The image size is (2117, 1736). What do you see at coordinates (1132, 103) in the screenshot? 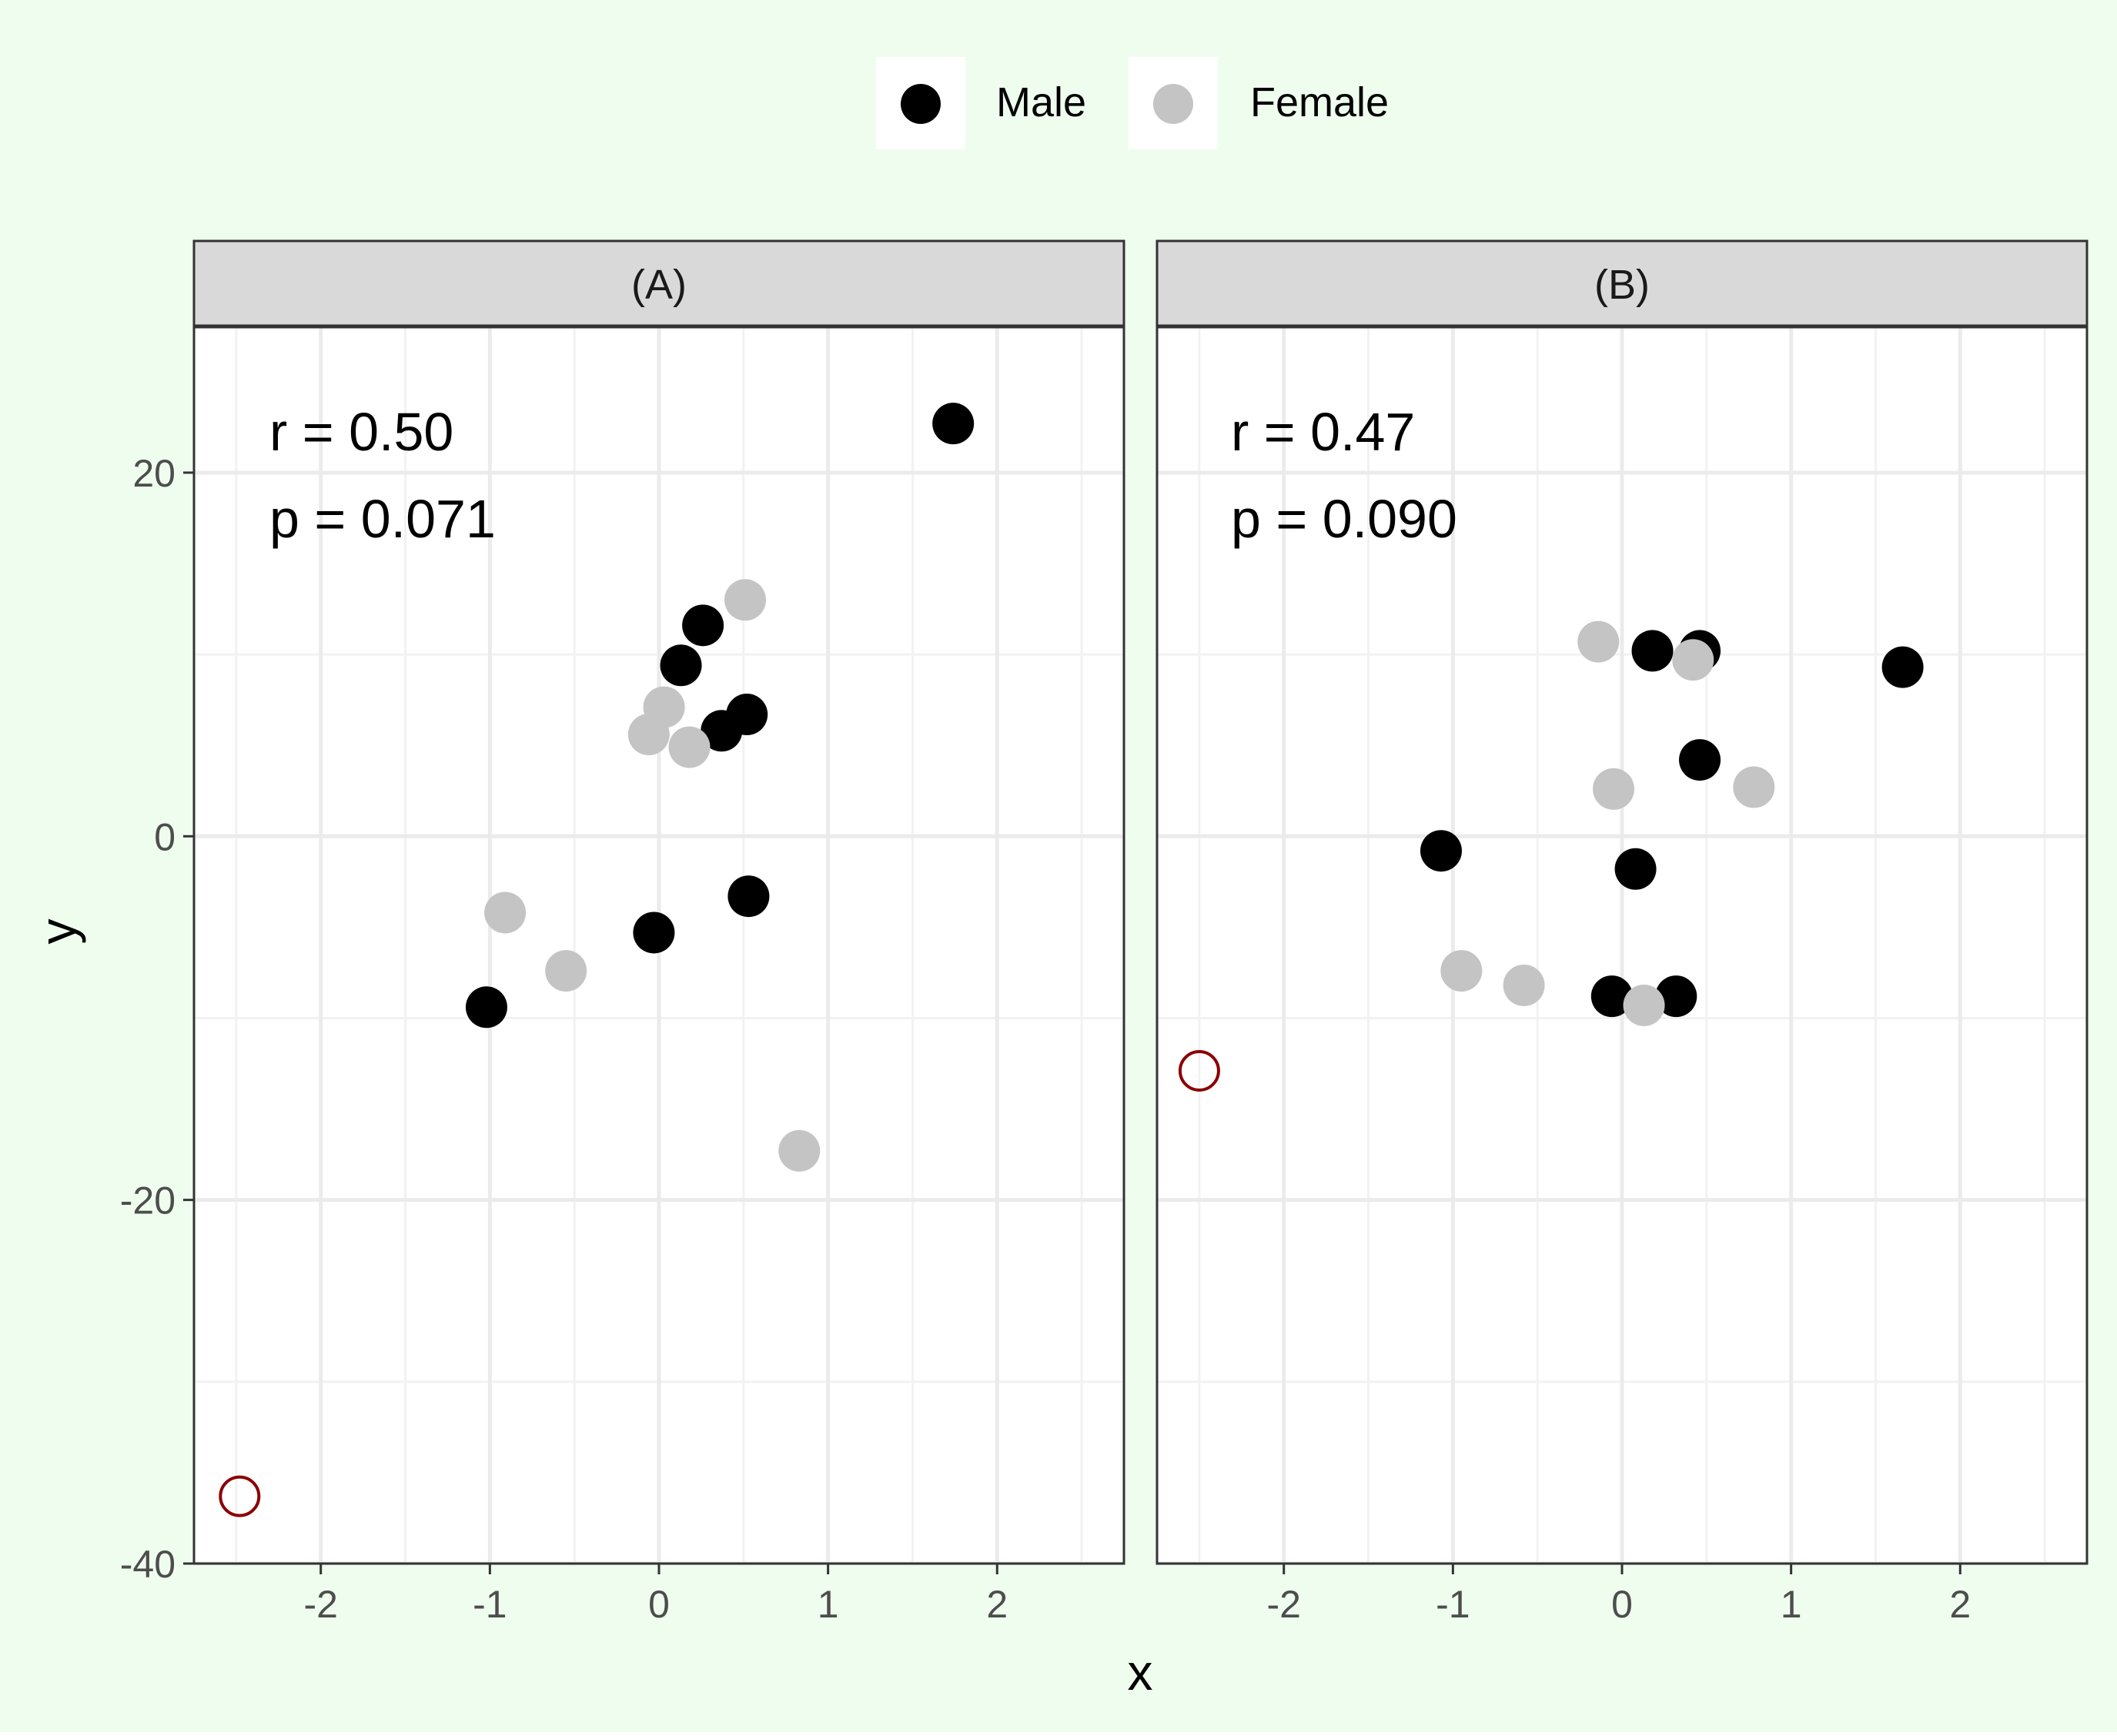
I see `legend: Male Female` at bounding box center [1132, 103].